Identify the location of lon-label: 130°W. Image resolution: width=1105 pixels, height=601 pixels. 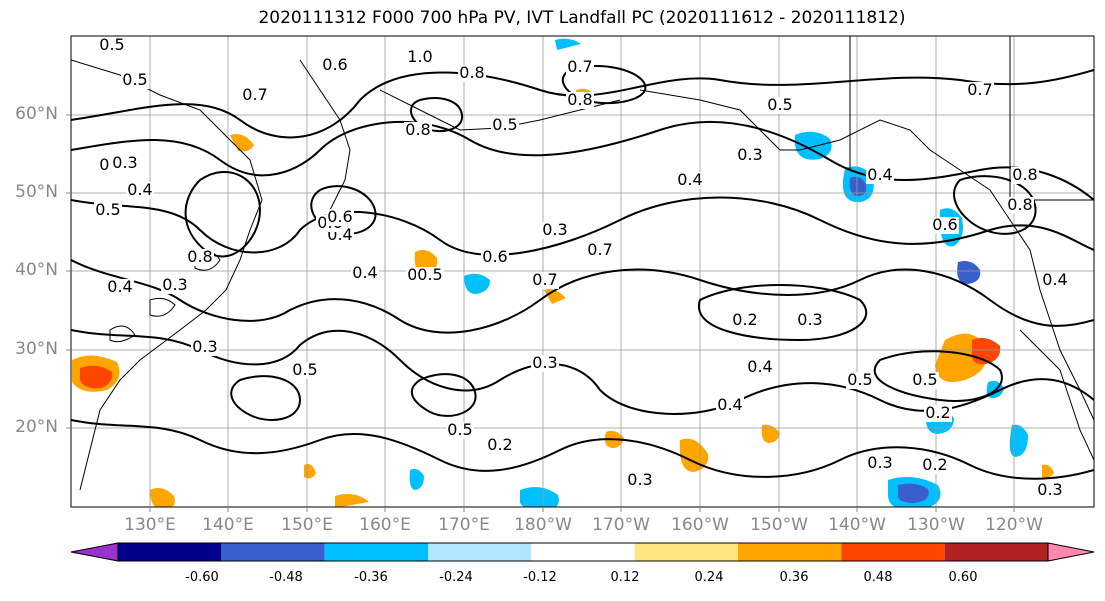
(936, 525).